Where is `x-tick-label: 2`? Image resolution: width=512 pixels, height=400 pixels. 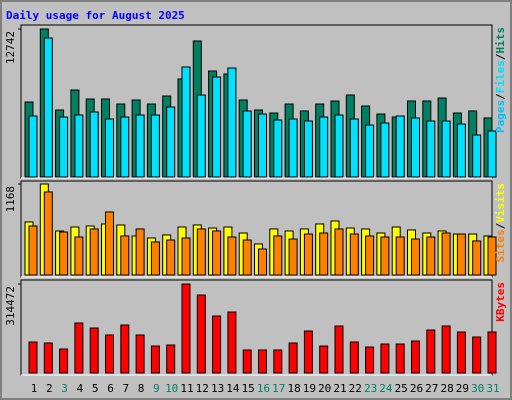
x-tick-label: 2 is located at coordinates (49, 388).